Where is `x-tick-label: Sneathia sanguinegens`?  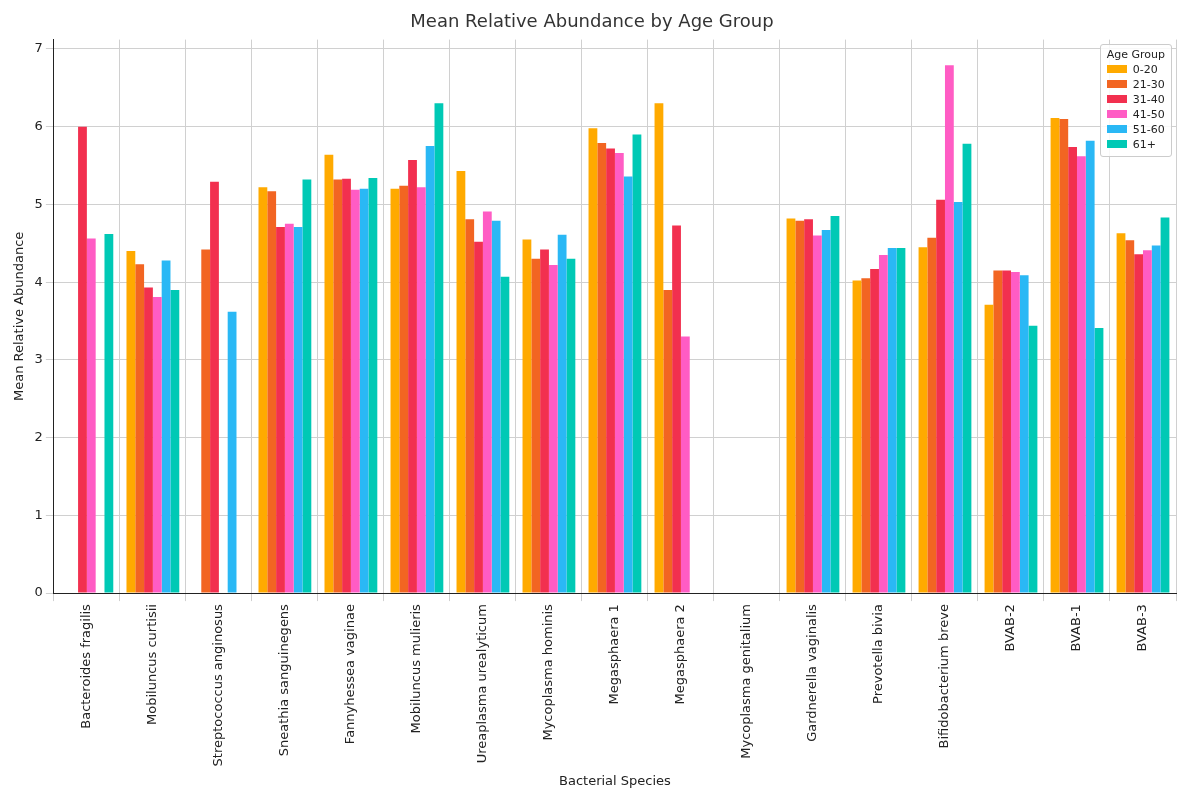
x-tick-label: Sneathia sanguinegens is located at coordinates (284, 680).